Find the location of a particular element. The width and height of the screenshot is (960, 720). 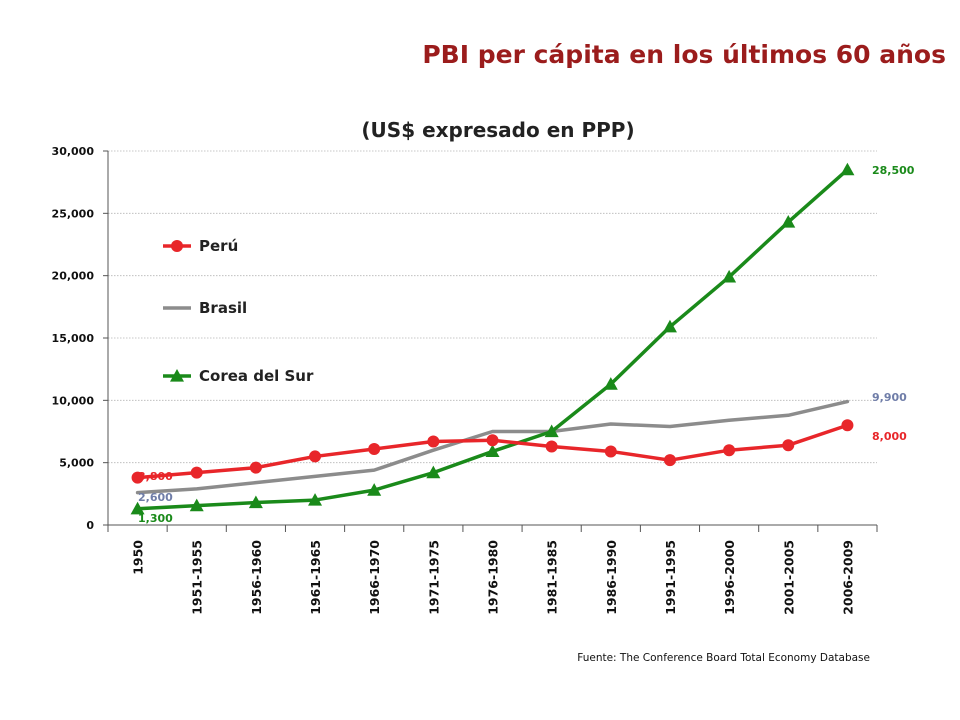

series-line is located at coordinates (492, 447).